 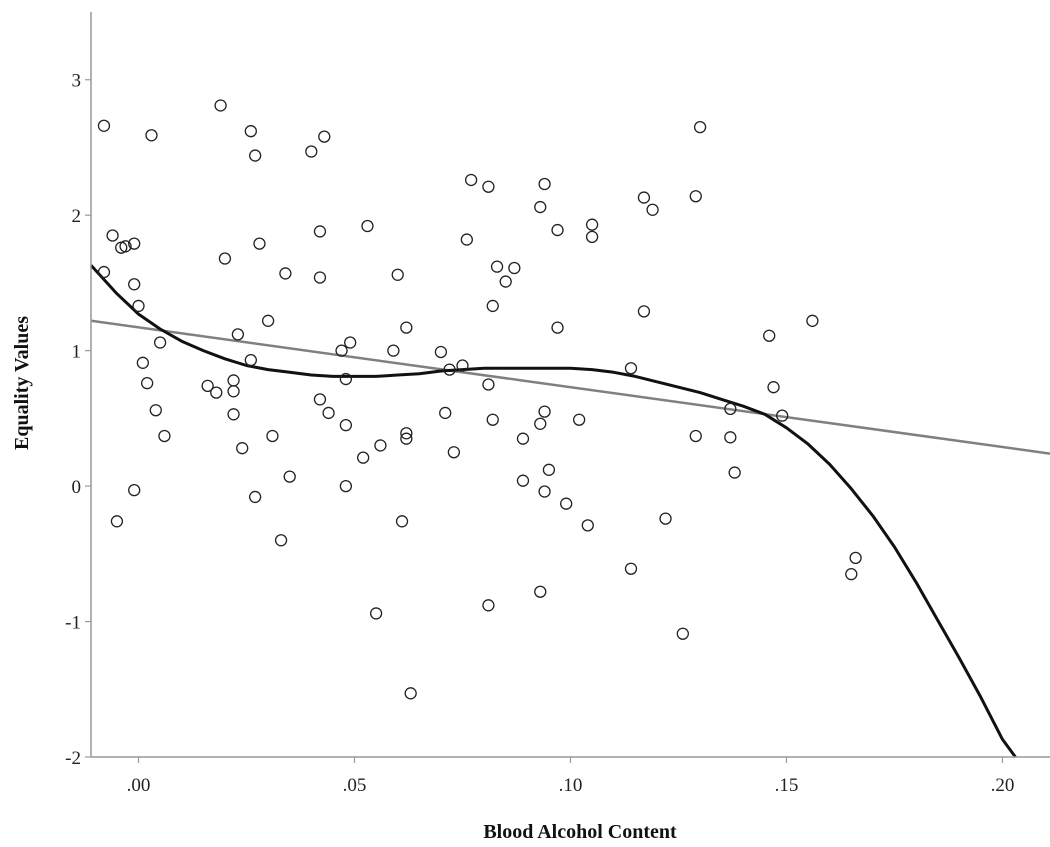 What do you see at coordinates (22, 383) in the screenshot?
I see `y-axis-title: Equality Values` at bounding box center [22, 383].